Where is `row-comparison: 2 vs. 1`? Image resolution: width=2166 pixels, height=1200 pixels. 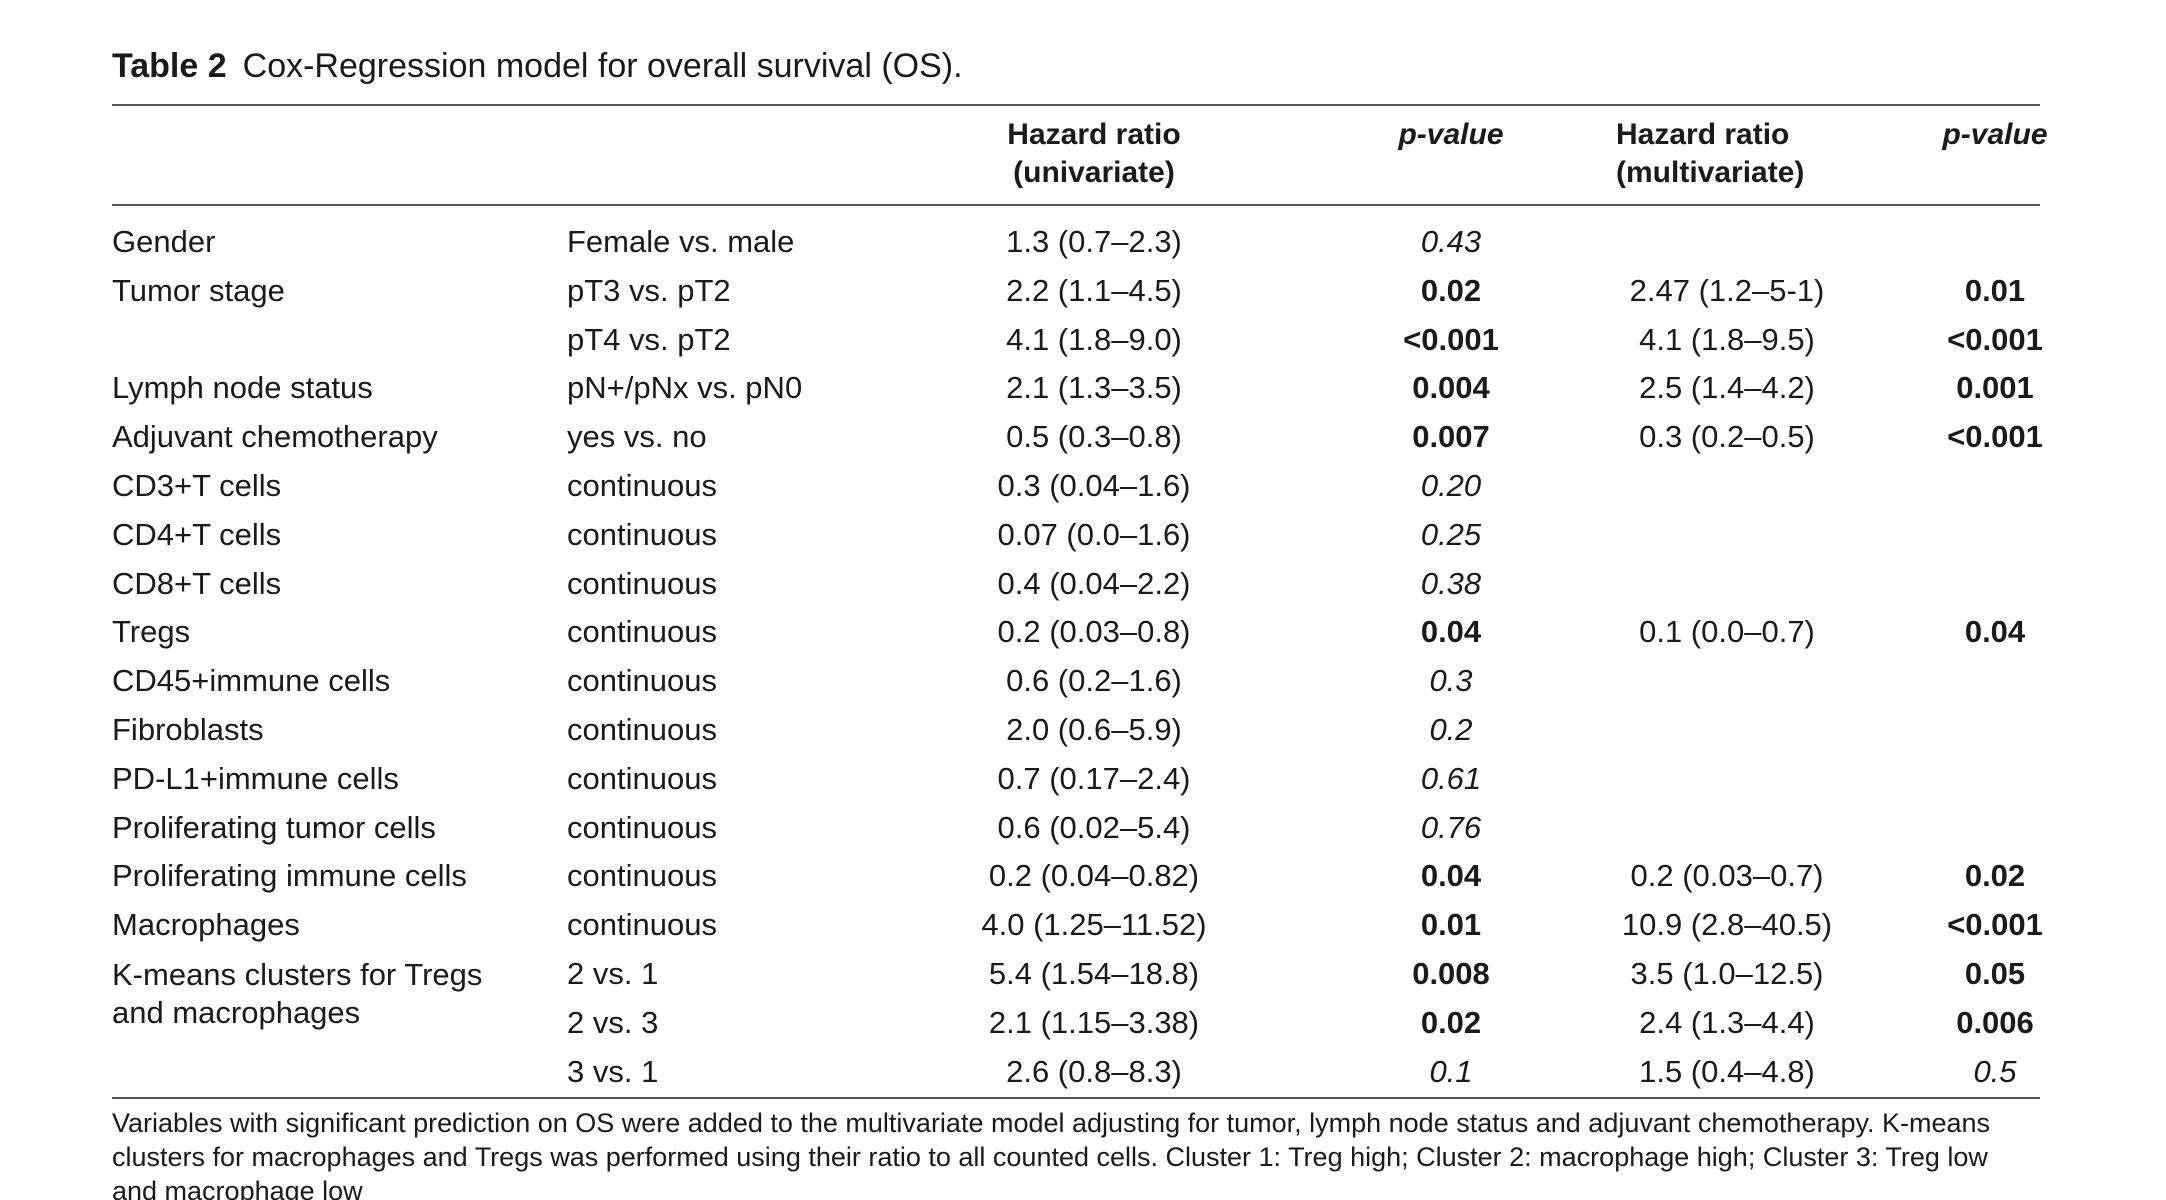
row-comparison: 2 vs. 1 is located at coordinates (613, 973).